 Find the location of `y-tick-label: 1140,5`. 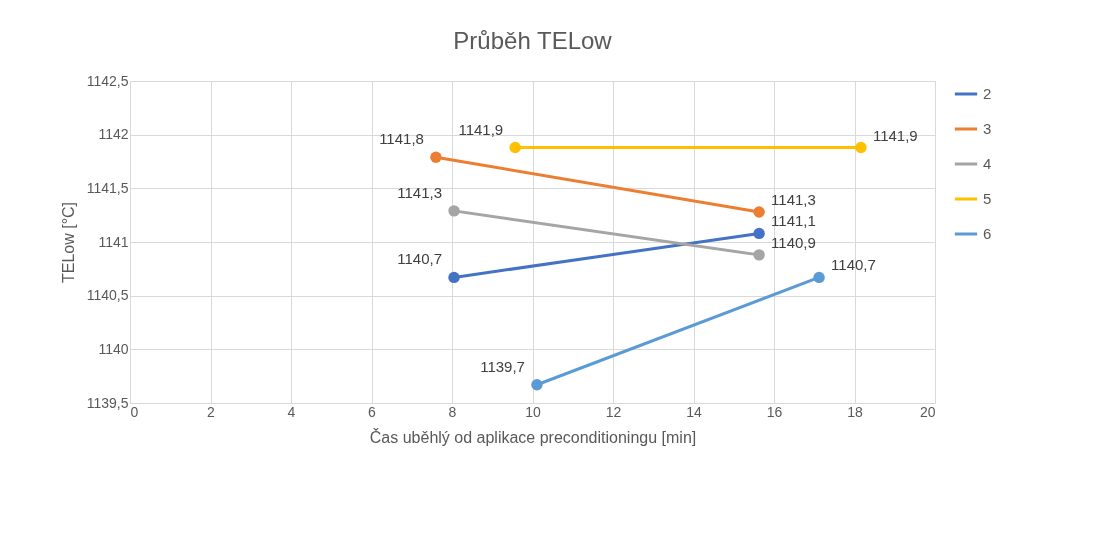

y-tick-label: 1140,5 is located at coordinates (107, 295).